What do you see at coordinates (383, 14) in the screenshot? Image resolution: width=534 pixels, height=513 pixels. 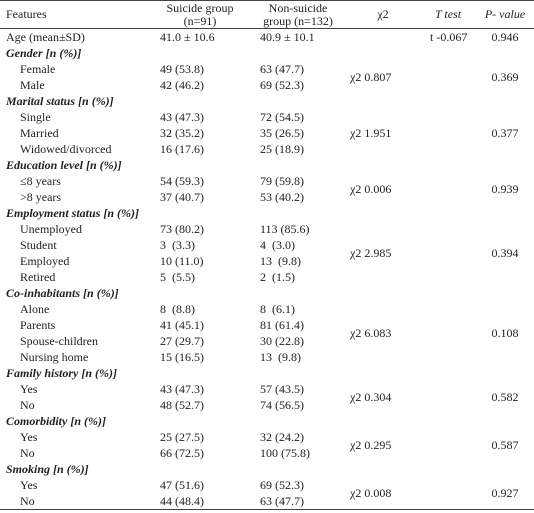 I see `column-header: χ2` at bounding box center [383, 14].